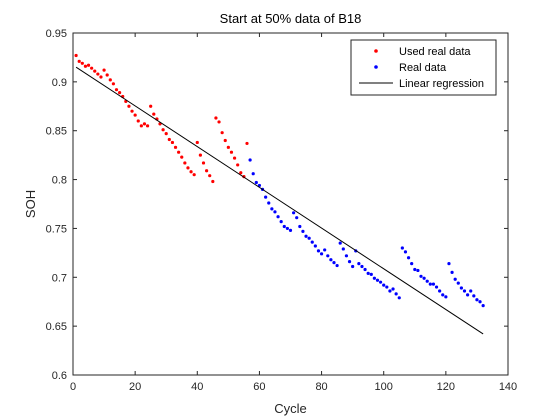  I want to click on y-tick-label: 0.6, so click(59, 376).